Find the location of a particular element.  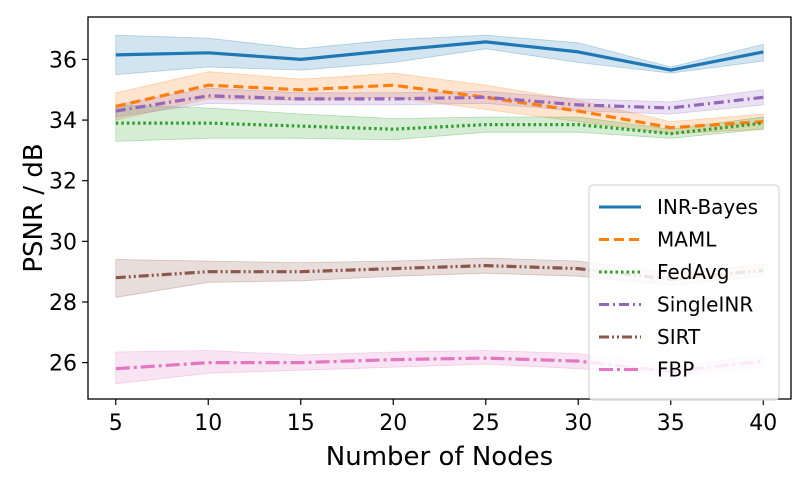

x-axis-label: Number of Nodes is located at coordinates (439, 457).